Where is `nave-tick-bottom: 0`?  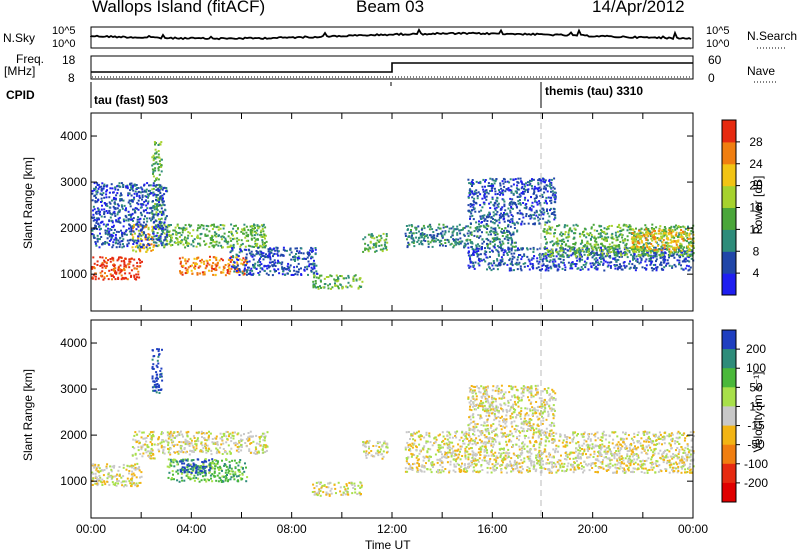 nave-tick-bottom: 0 is located at coordinates (711, 78).